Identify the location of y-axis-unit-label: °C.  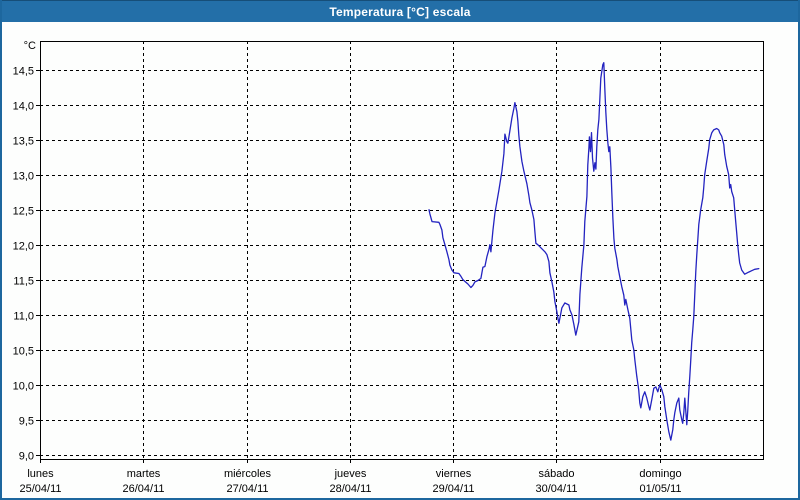
(30, 46).